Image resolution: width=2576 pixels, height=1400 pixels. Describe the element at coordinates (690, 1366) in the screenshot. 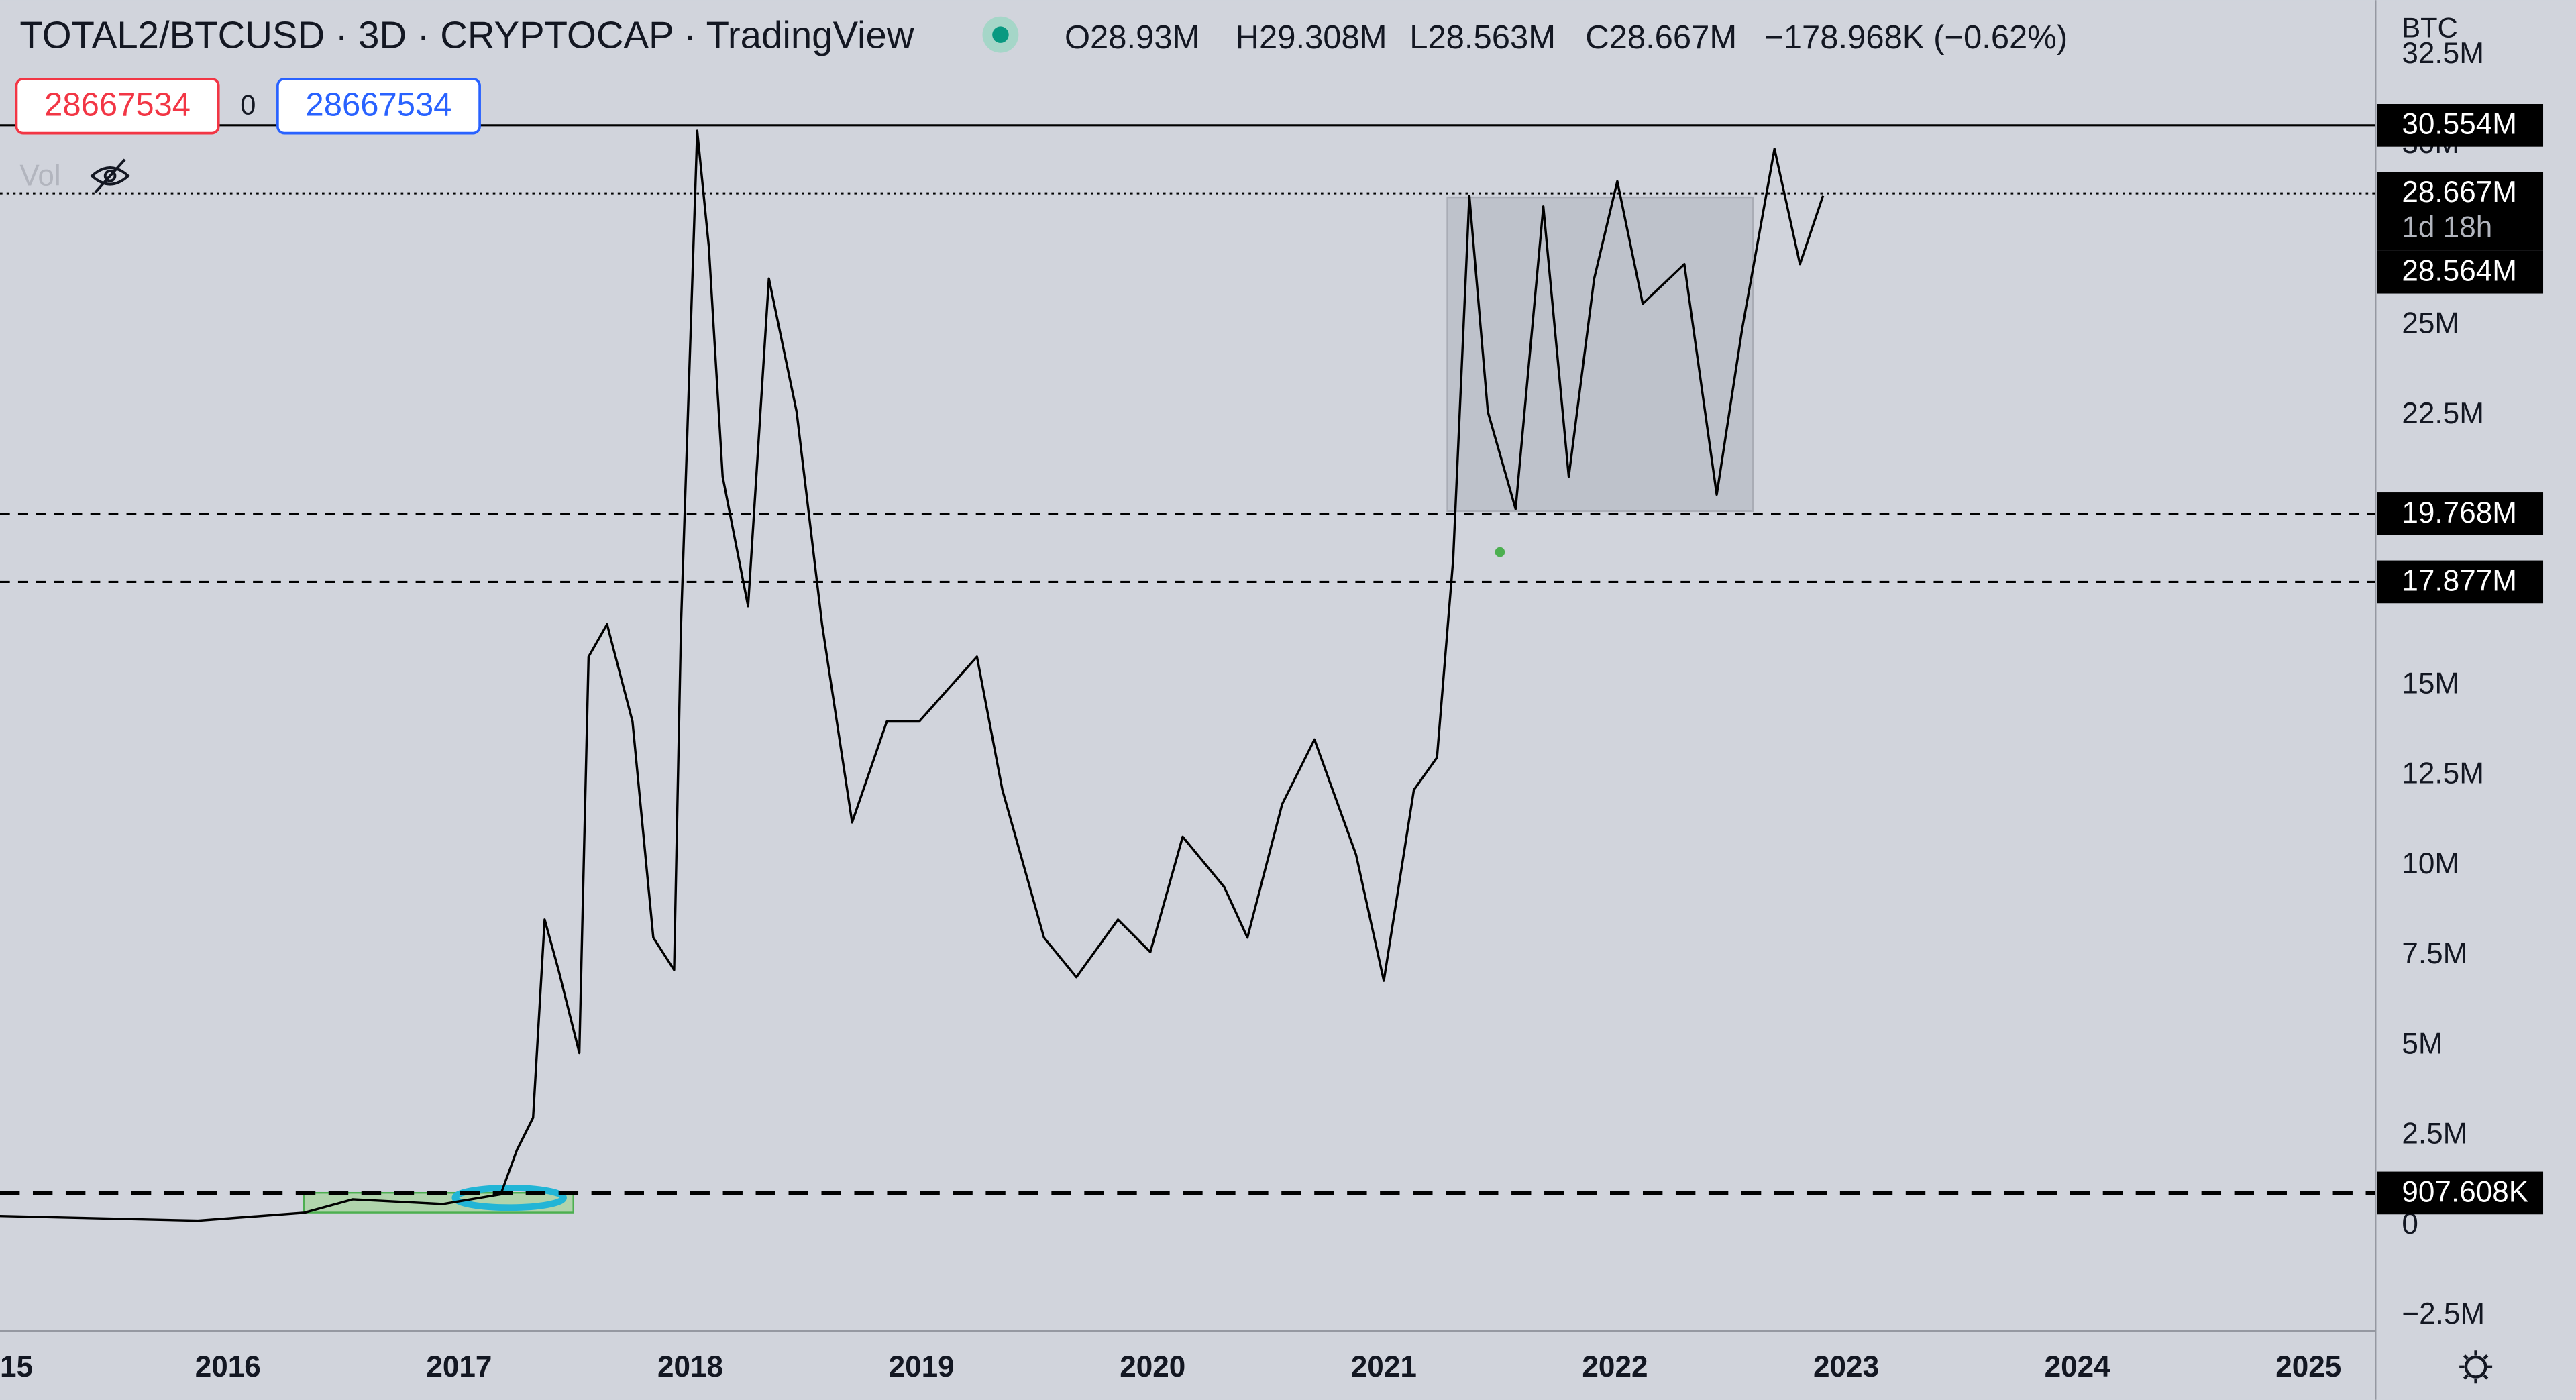

I see `x-tick-label: 2018` at that location.